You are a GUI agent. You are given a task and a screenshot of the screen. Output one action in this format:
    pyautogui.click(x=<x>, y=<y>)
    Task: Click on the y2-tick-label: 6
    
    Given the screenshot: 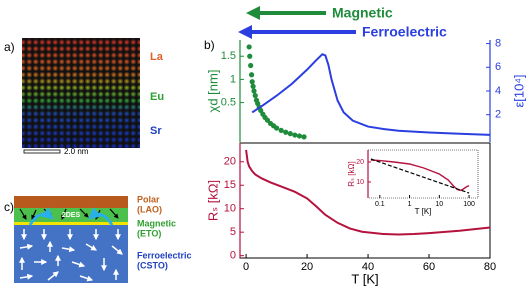 What is the action you would take?
    pyautogui.click(x=498, y=67)
    